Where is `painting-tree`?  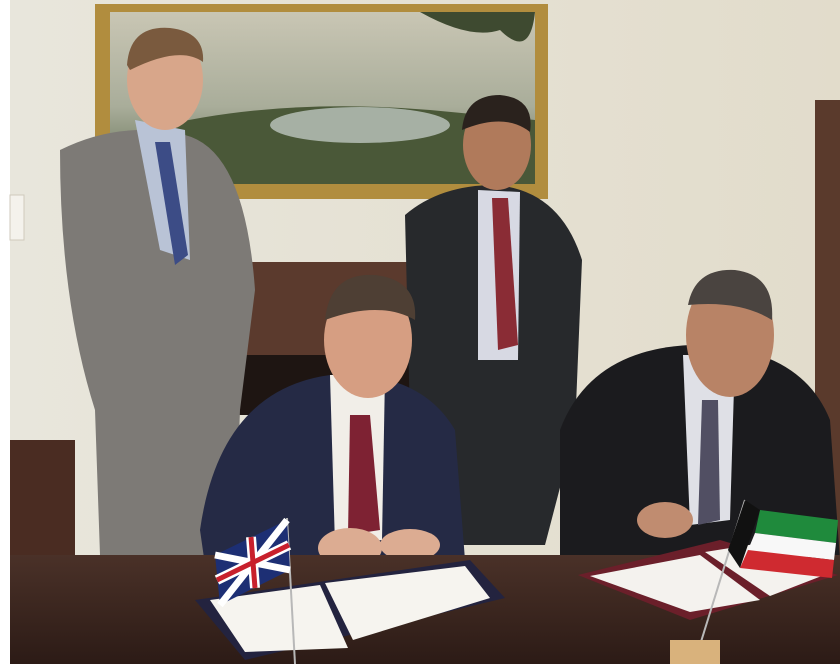 painting-tree is located at coordinates (477, 27).